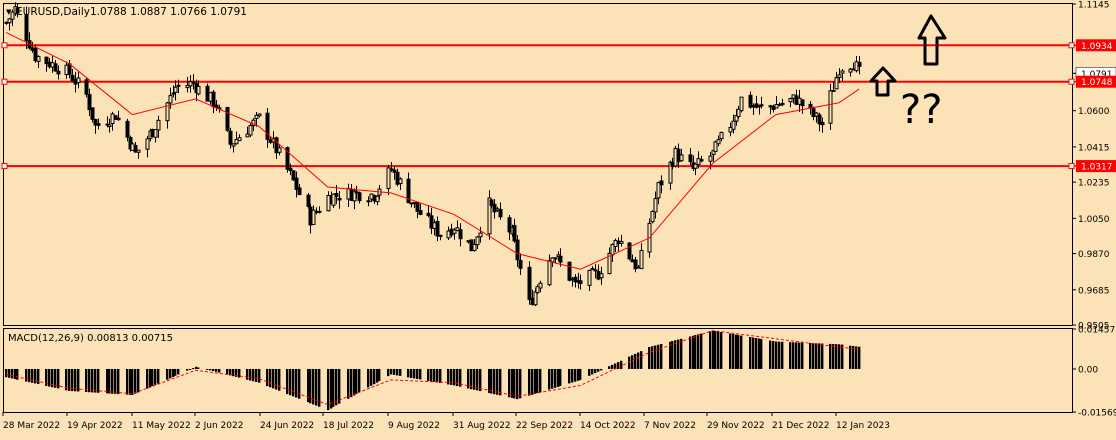  What do you see at coordinates (1094, 148) in the screenshot?
I see `price-tick-label: 1.0415` at bounding box center [1094, 148].